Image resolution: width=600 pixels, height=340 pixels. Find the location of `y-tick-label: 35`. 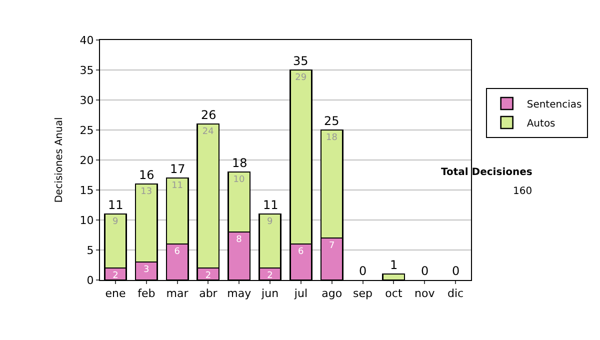

y-tick-label: 35 is located at coordinates (87, 70).